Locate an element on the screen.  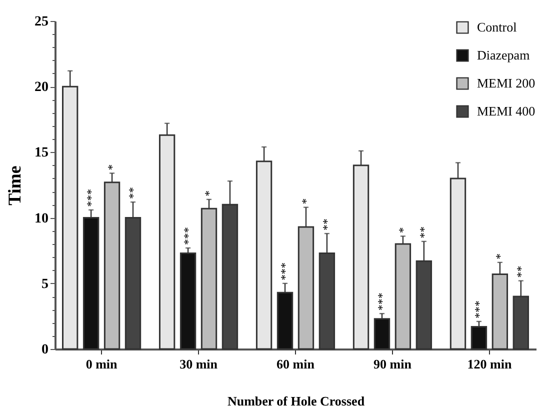
legend-label: Control is located at coordinates (497, 27).